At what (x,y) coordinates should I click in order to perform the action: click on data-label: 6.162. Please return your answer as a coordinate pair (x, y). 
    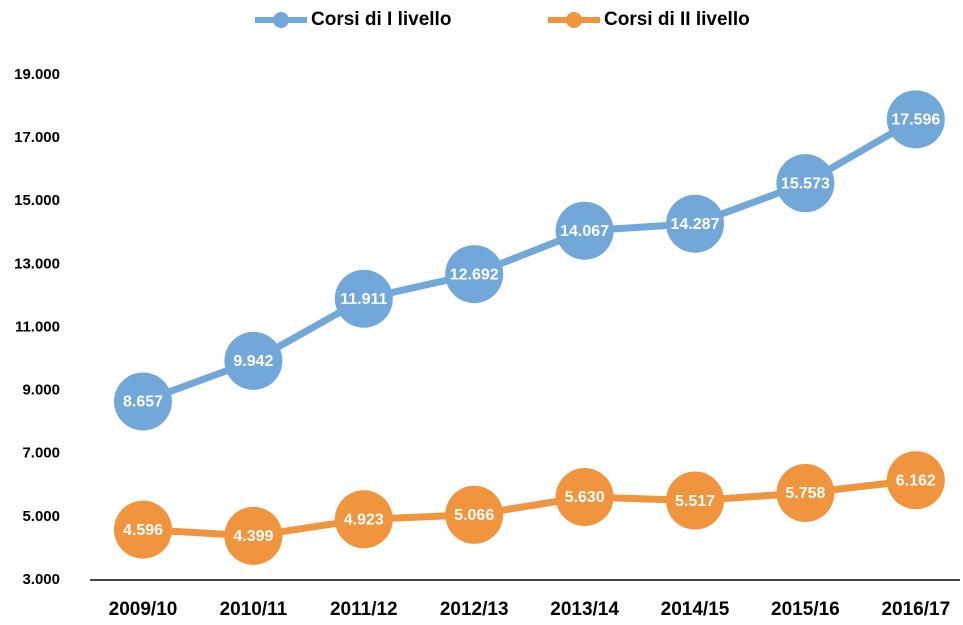
    Looking at the image, I should click on (916, 480).